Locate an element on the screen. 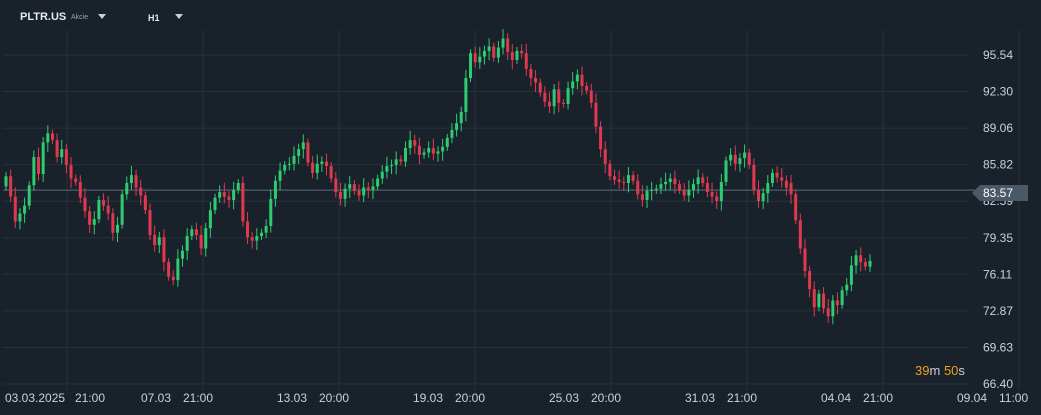  countdown-minutes: 39 is located at coordinates (922, 370).